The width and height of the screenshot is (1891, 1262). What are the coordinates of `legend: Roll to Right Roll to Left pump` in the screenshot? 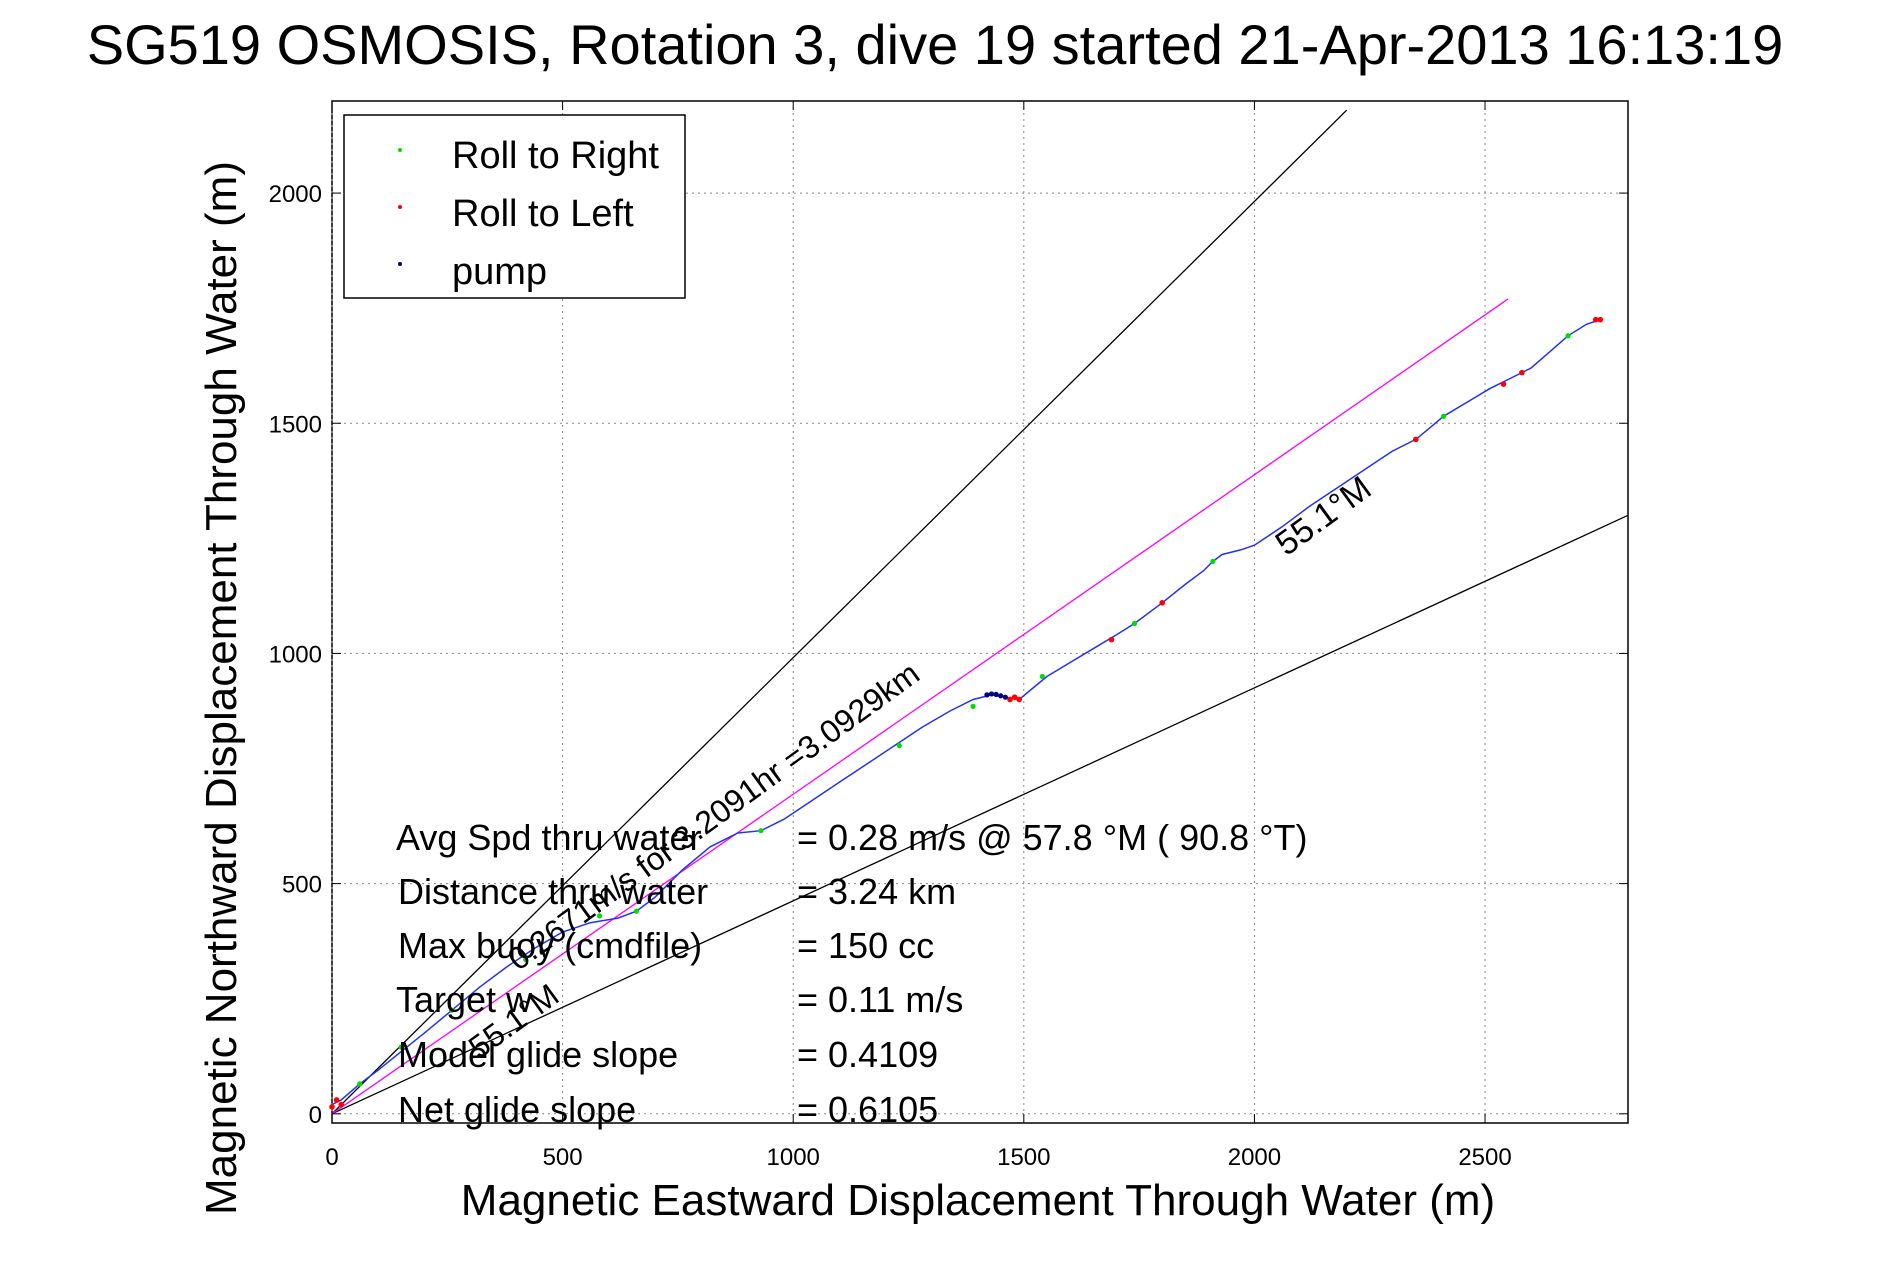 It's located at (514, 206).